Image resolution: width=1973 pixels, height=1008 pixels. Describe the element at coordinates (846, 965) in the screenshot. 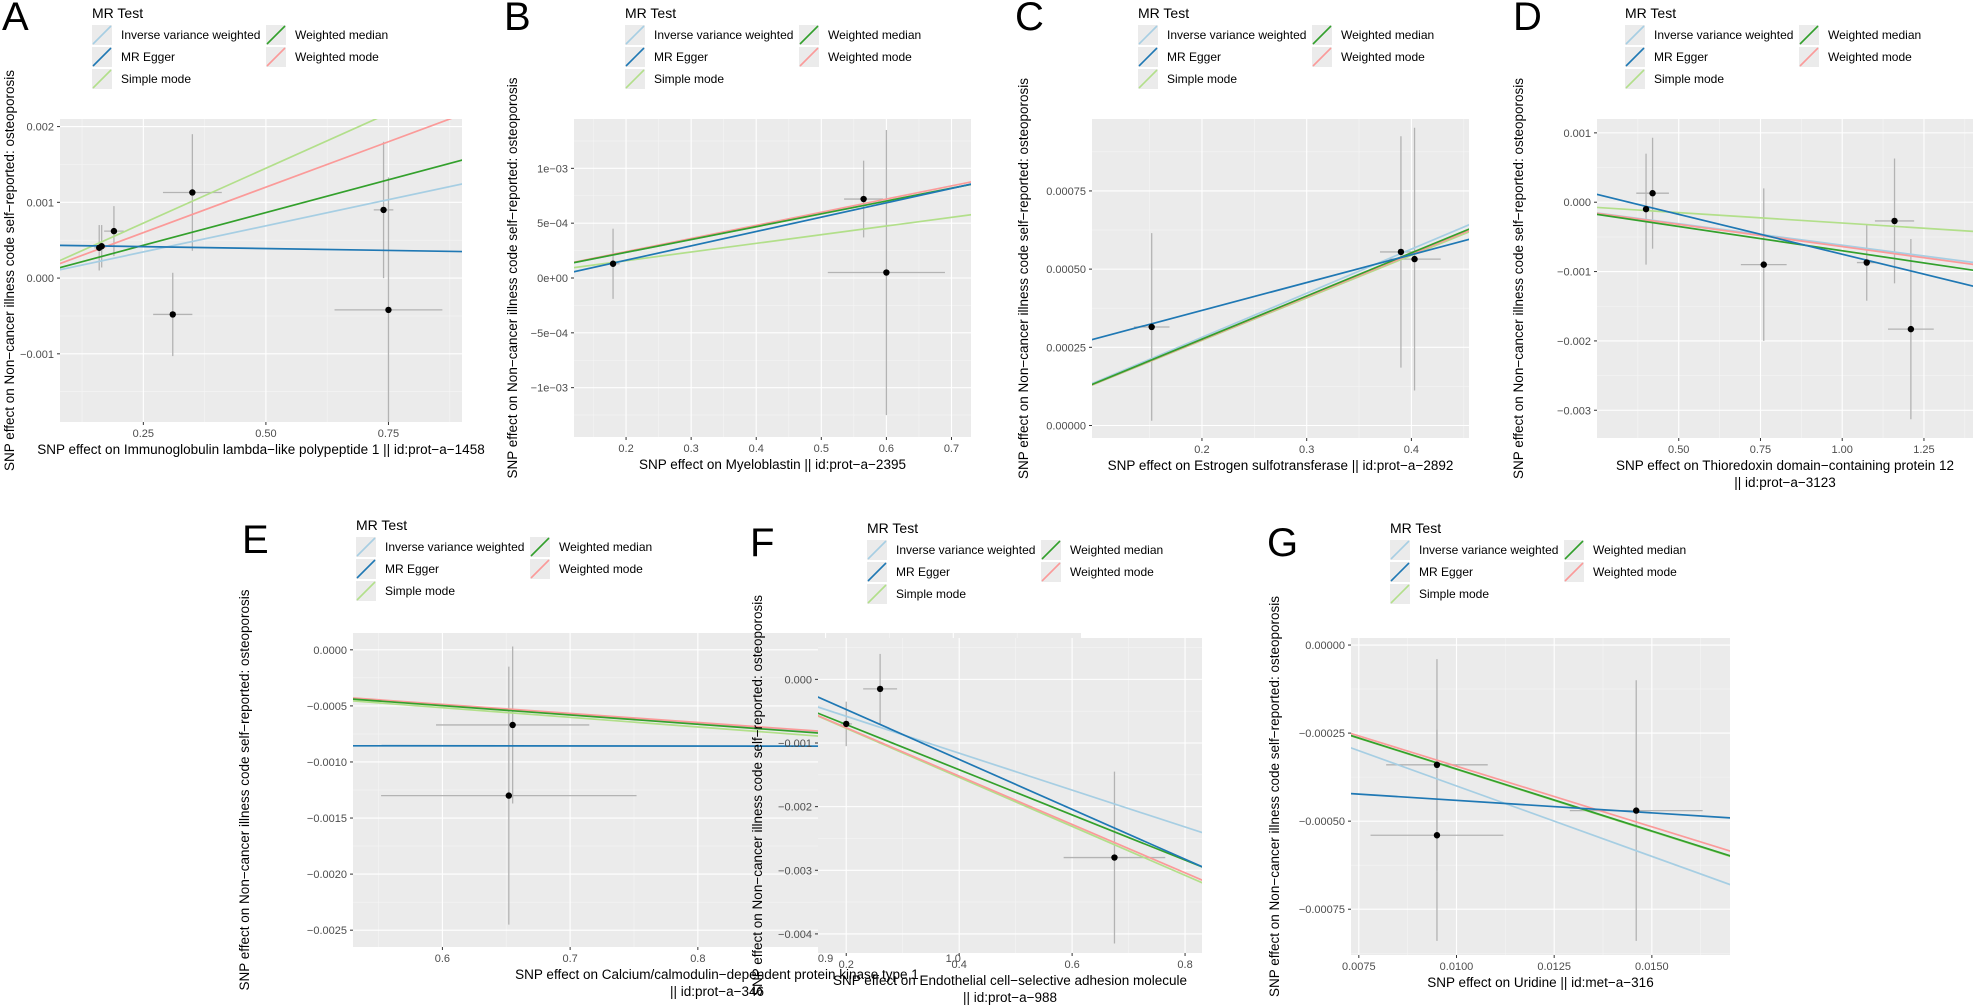

I see `x-tick-label: 0.2` at that location.